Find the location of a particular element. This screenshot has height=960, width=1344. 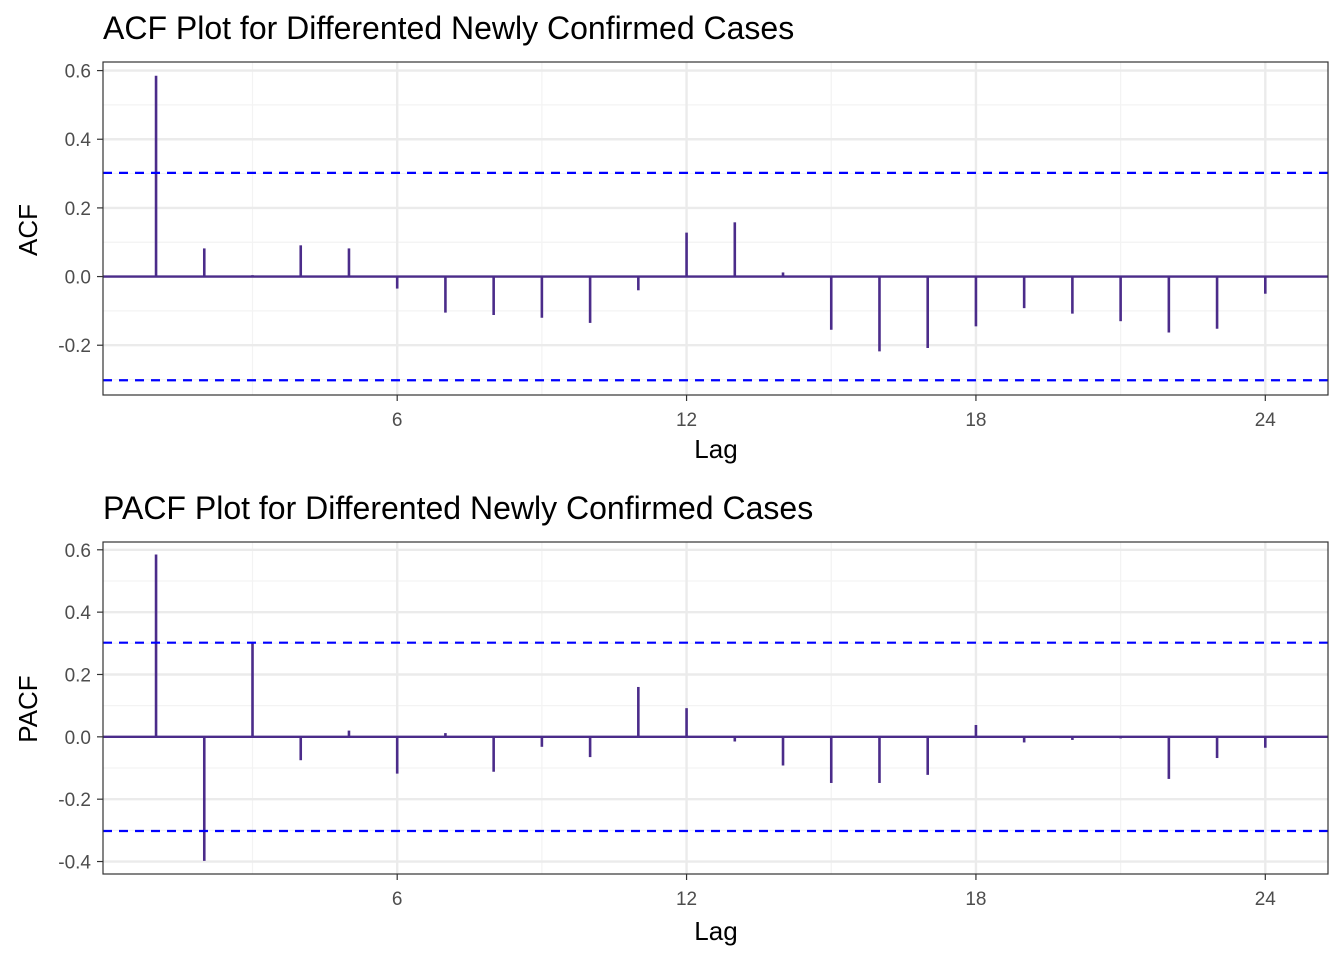

pacf-y-axis-title: PACF is located at coordinates (28, 708).